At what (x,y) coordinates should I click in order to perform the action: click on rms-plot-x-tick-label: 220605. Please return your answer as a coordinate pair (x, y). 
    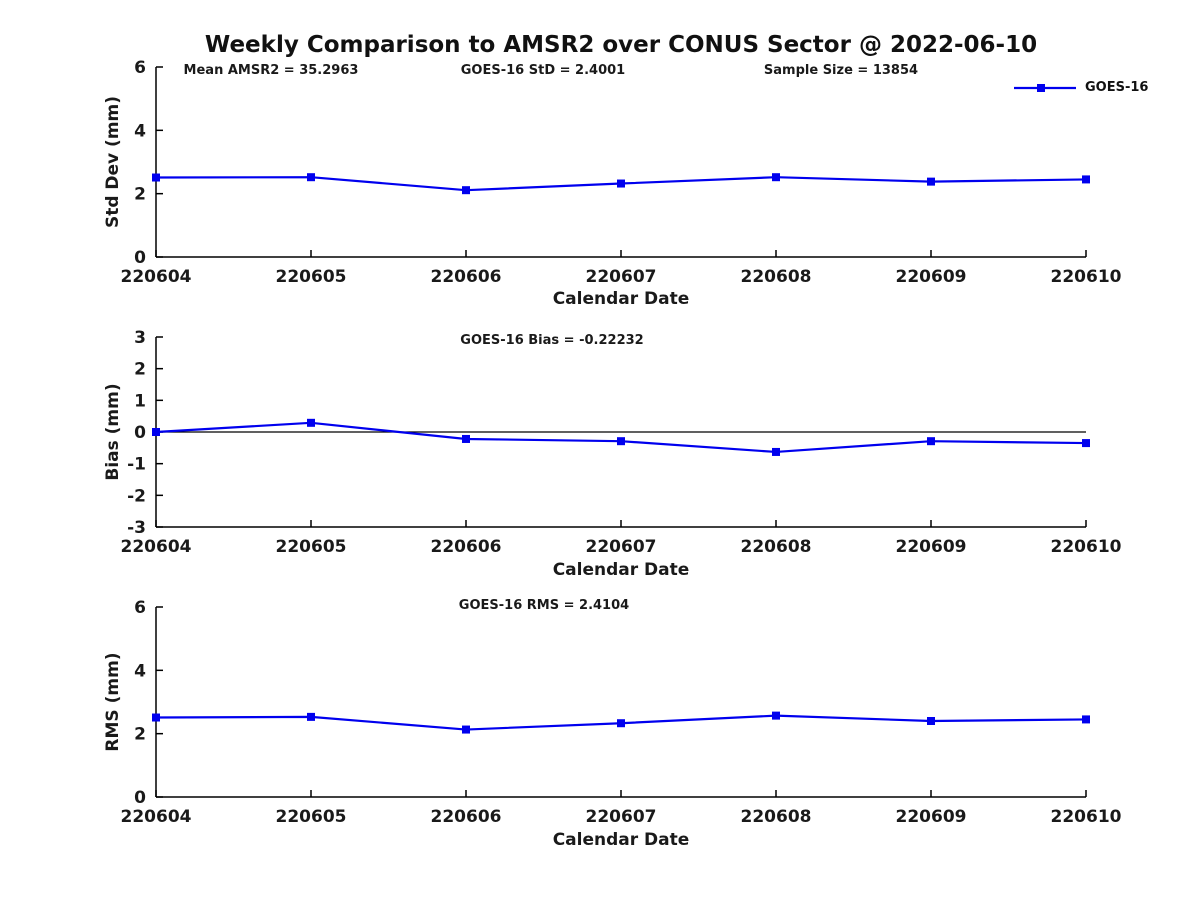
    Looking at the image, I should click on (311, 817).